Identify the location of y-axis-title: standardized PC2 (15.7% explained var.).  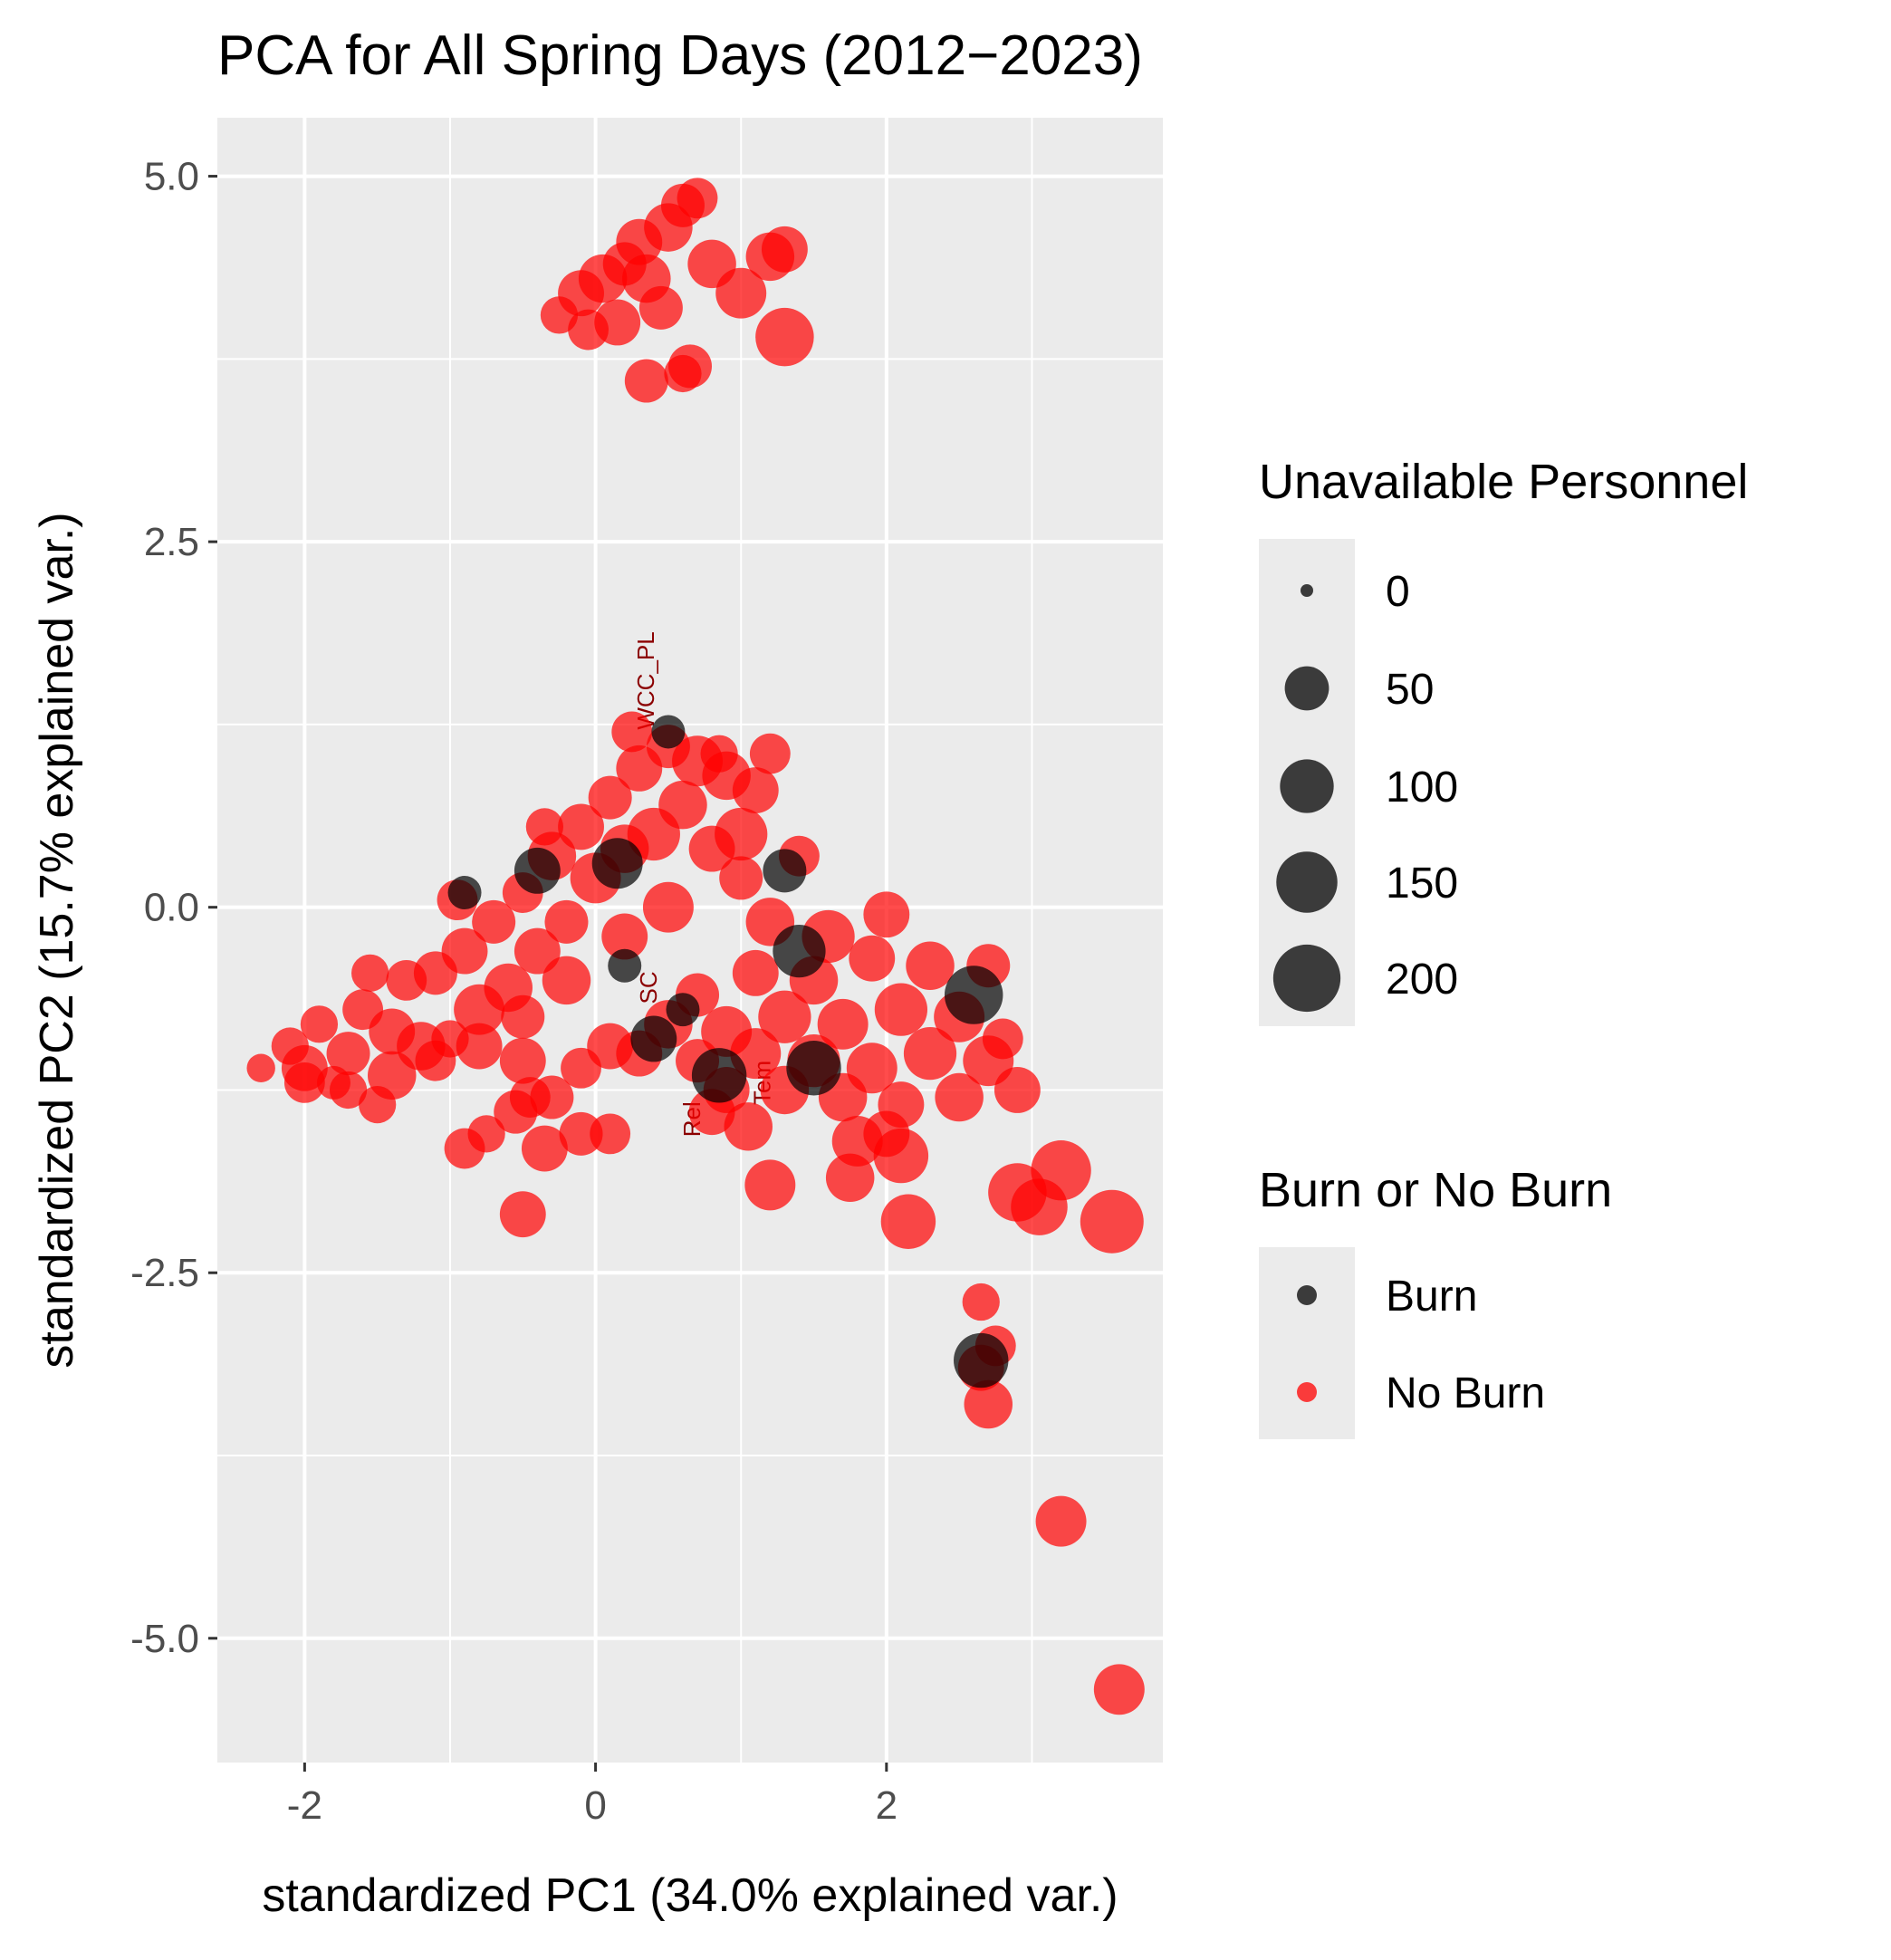
(57, 940).